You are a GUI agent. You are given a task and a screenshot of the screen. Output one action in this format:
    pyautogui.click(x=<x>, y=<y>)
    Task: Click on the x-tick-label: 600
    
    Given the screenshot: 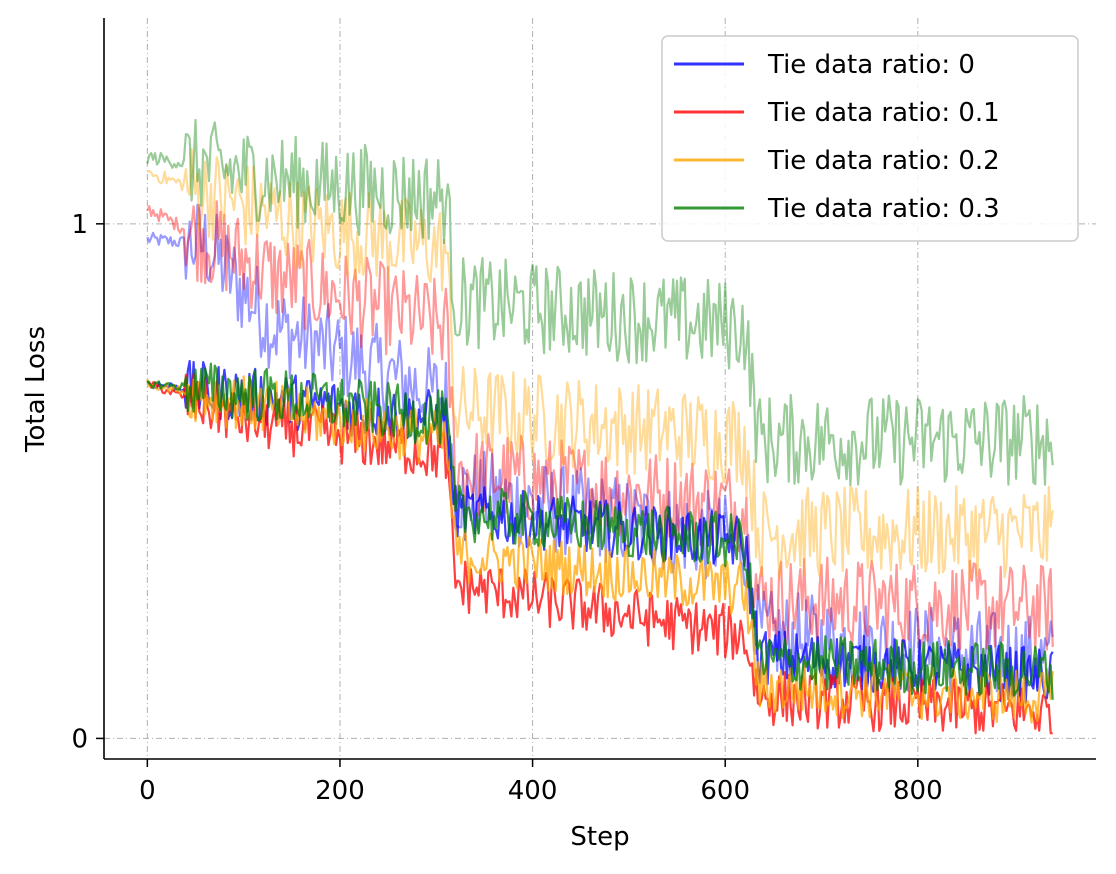 What is the action you would take?
    pyautogui.click(x=725, y=791)
    